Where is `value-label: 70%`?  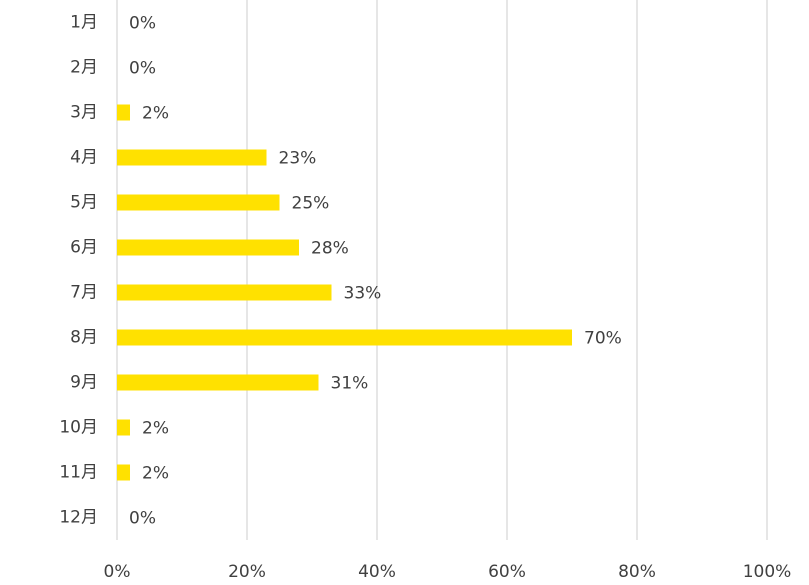 value-label: 70% is located at coordinates (603, 339).